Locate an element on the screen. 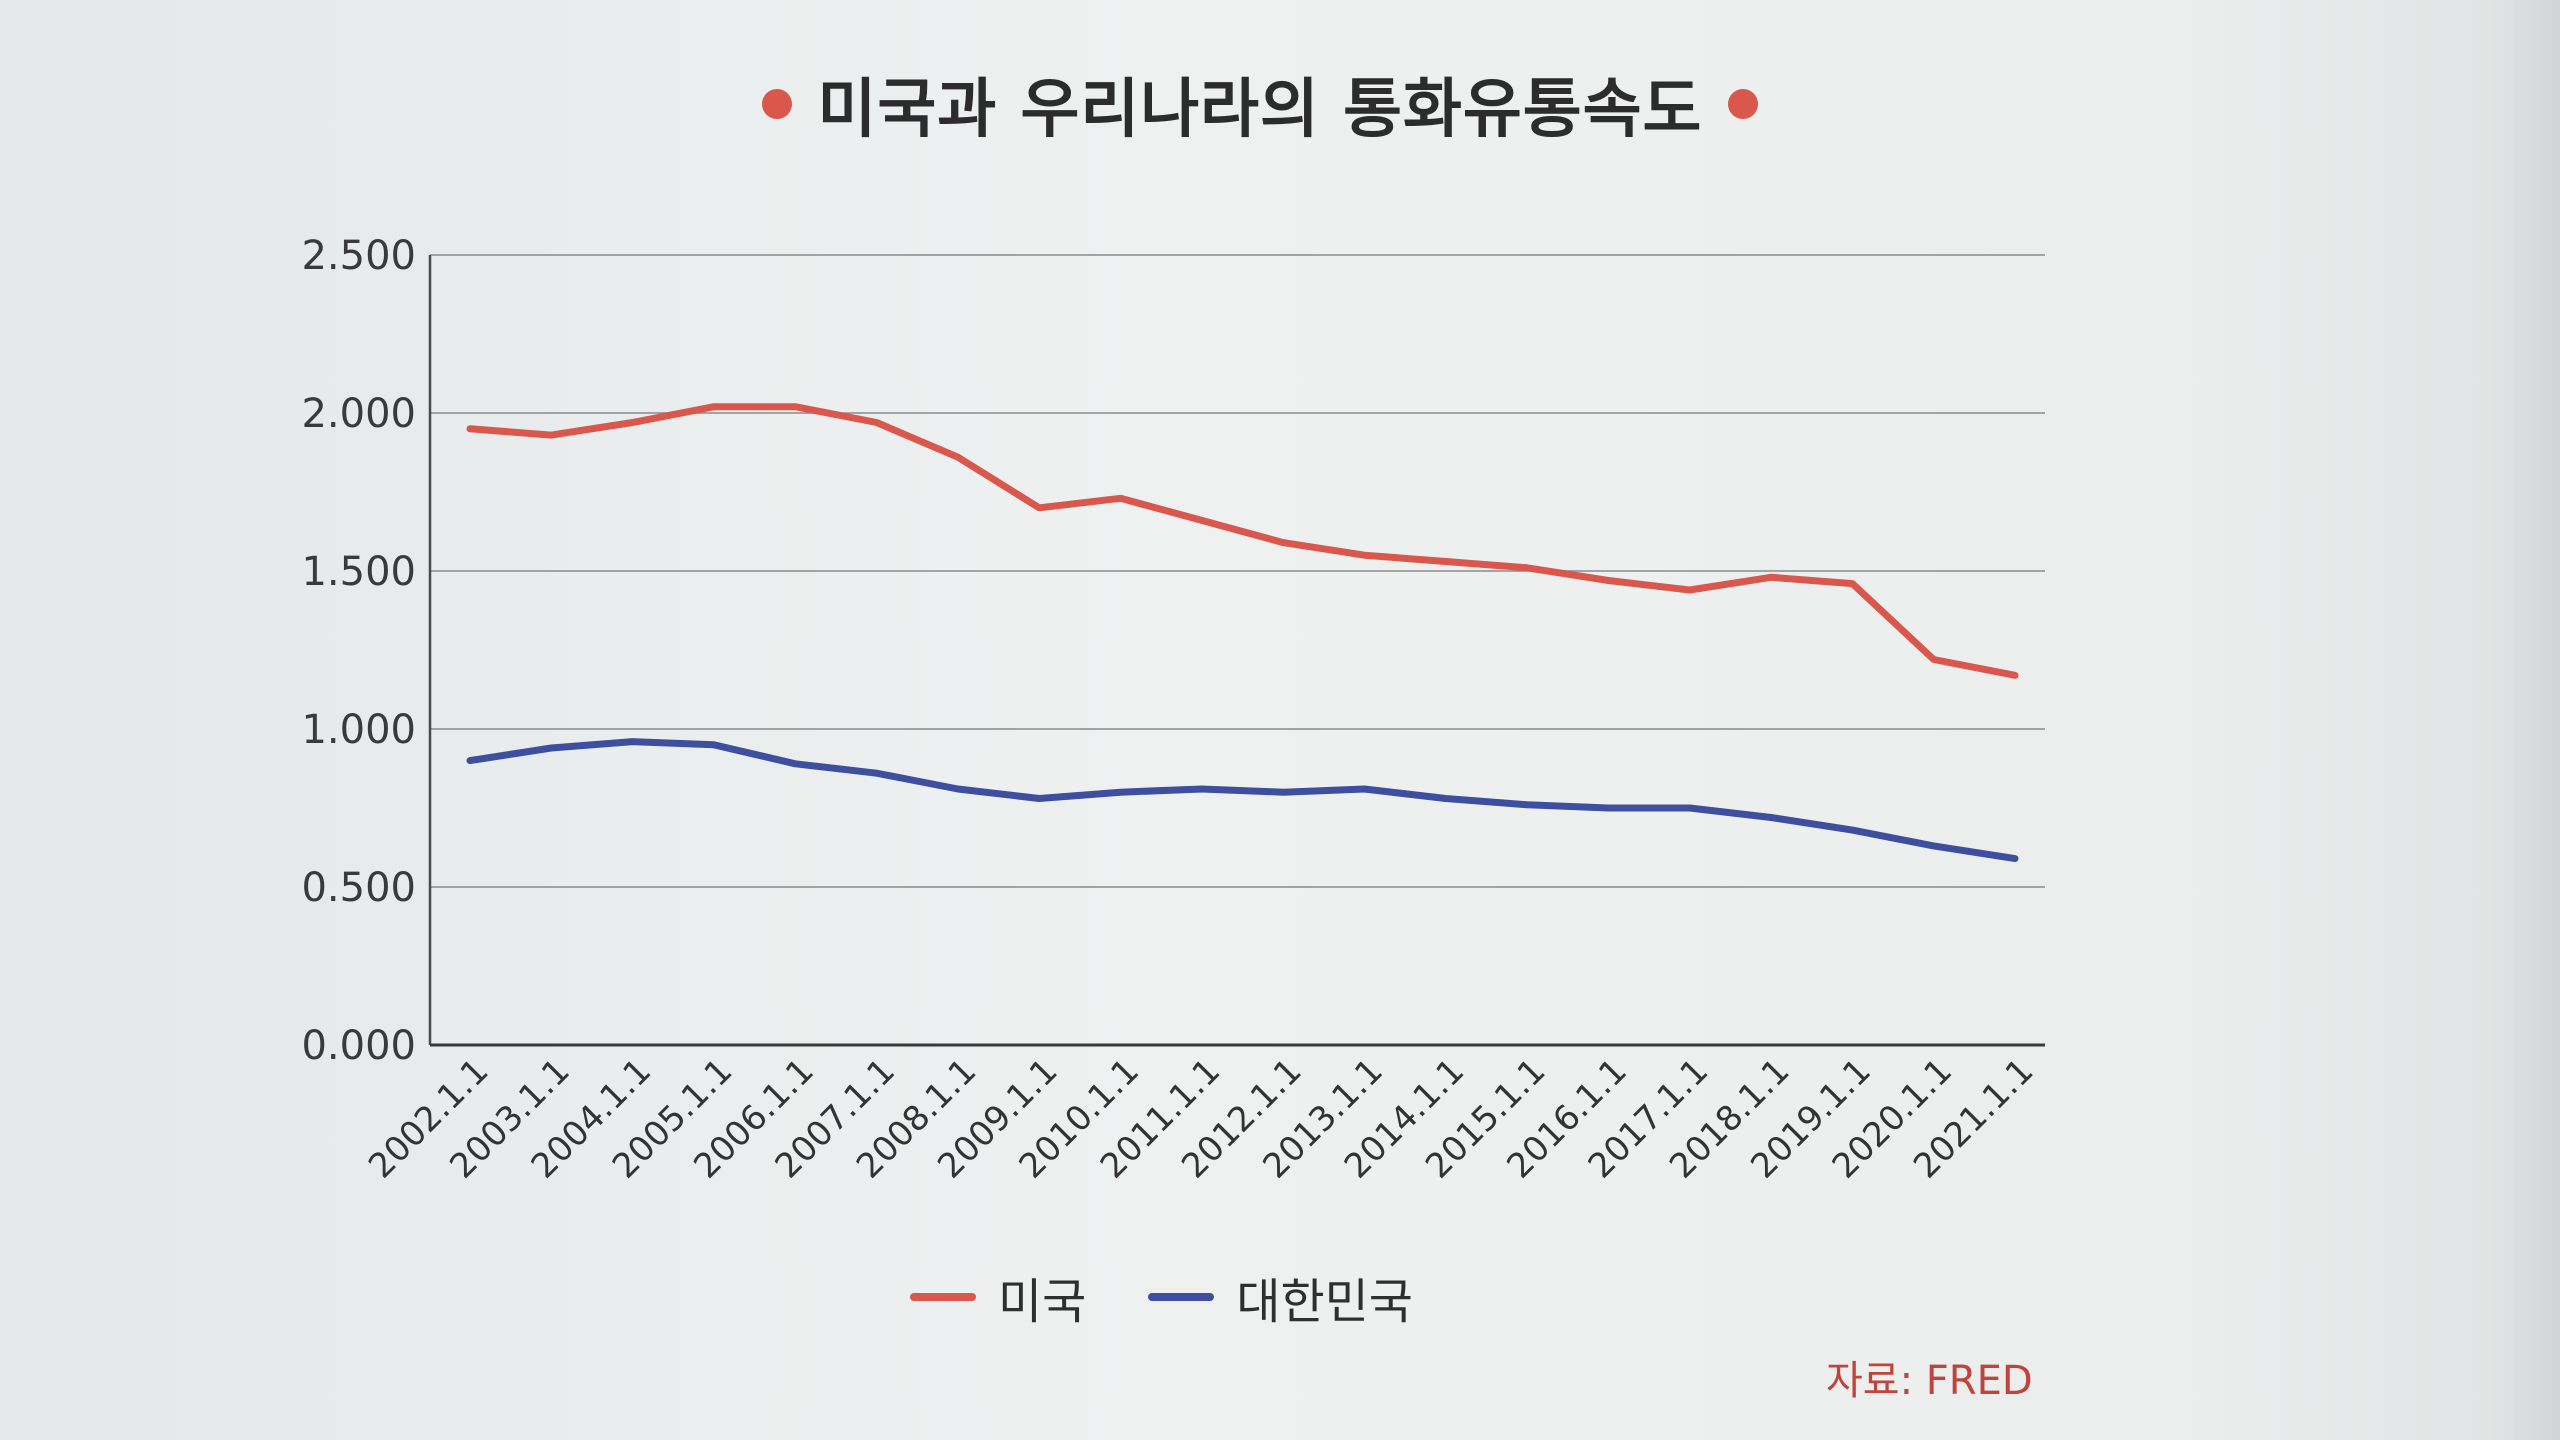 The image size is (2560, 1440). chart-title: 미국과 우리나라의 통화유통속도 is located at coordinates (1280, 104).